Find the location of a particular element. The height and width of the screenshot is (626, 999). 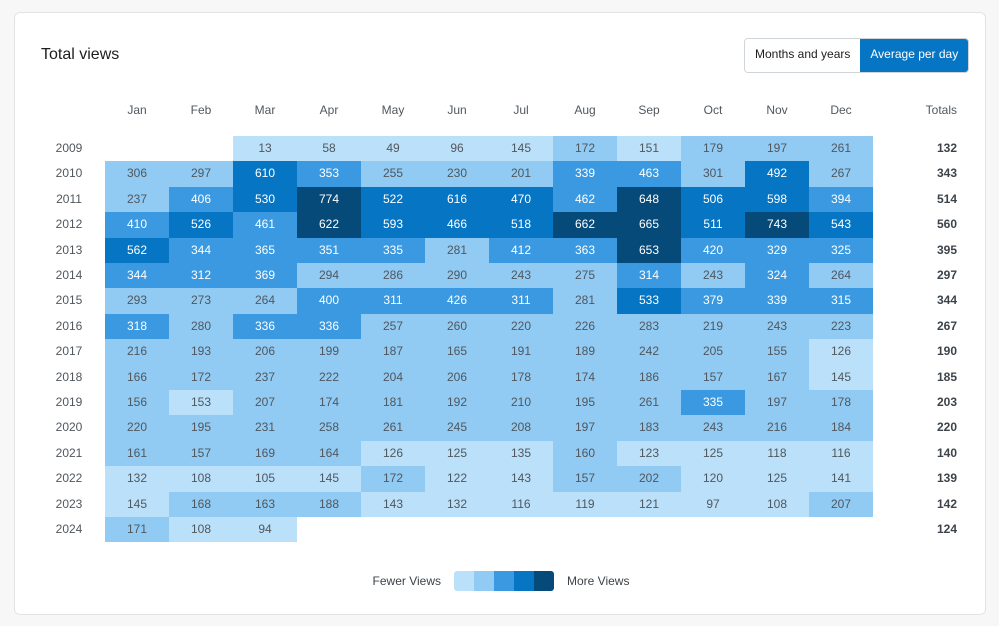

legend-more-label: More Views is located at coordinates (598, 581).